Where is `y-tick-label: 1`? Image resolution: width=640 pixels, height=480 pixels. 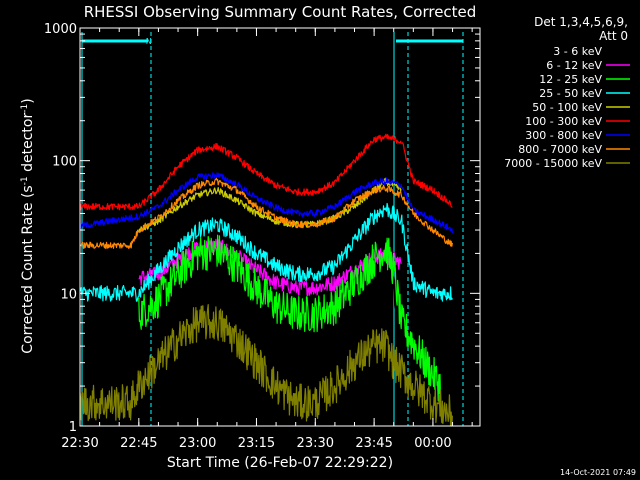 y-tick-label: 1 is located at coordinates (73, 427).